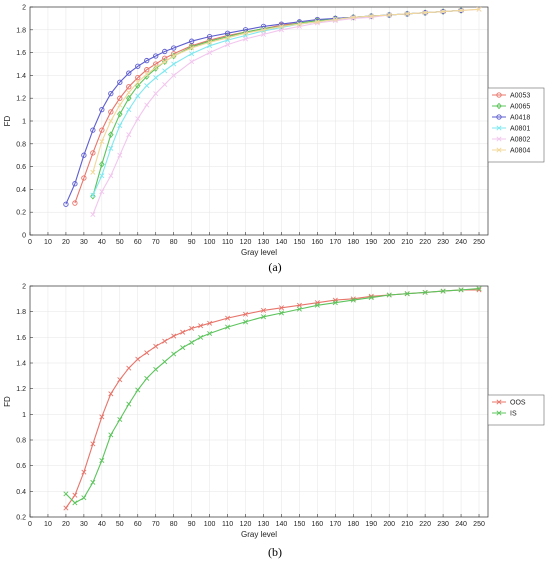 The width and height of the screenshot is (550, 568). What do you see at coordinates (353, 524) in the screenshot?
I see `chart2-x-tick-label: 180` at bounding box center [353, 524].